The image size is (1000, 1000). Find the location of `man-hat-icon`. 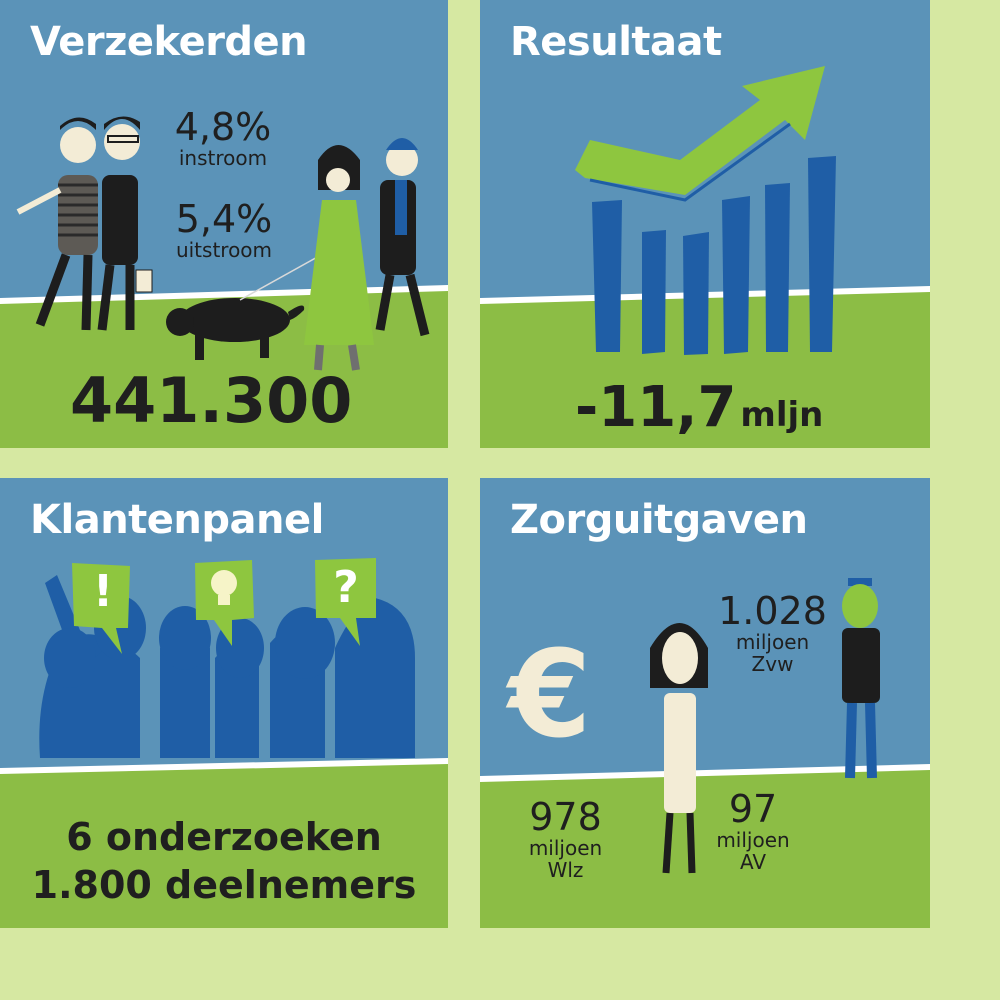

man-hat-icon is located at coordinates (861, 678).